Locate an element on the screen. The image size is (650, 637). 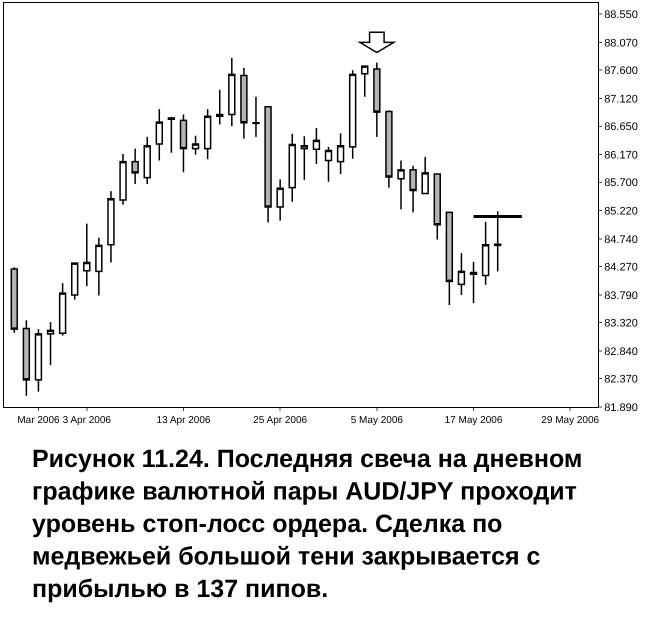
y-tick-label: 86.170 is located at coordinates (621, 155).